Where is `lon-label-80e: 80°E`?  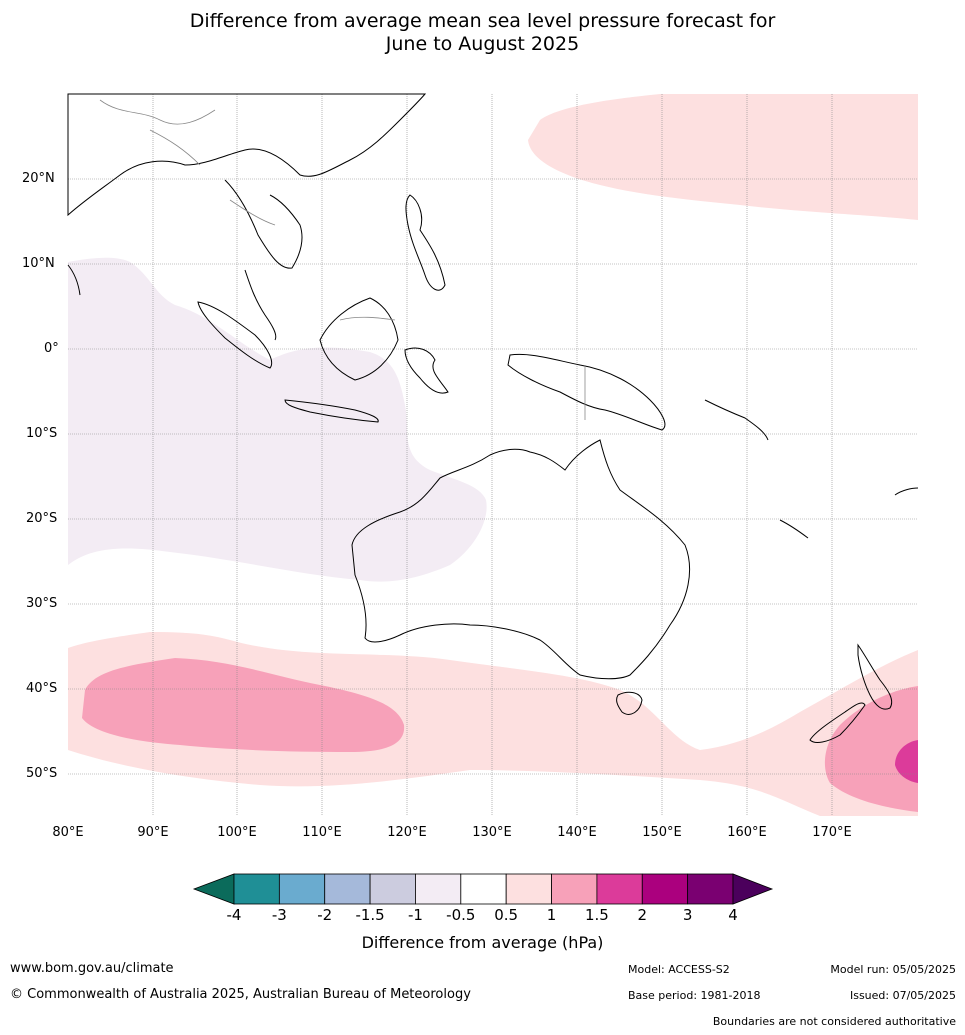
lon-label-80e: 80°E is located at coordinates (68, 832).